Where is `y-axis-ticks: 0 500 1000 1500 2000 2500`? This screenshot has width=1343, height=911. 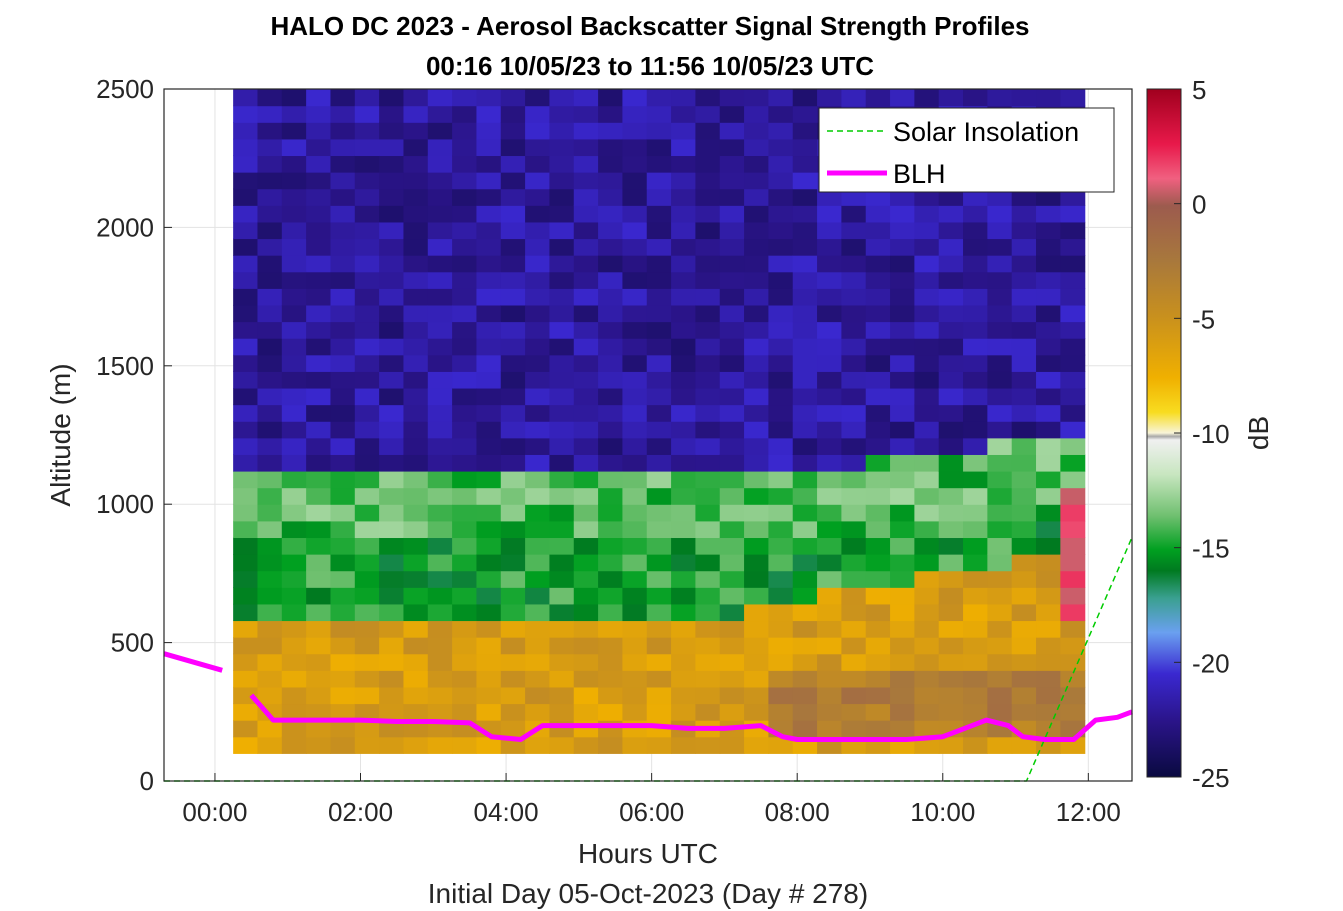
y-axis-ticks: 0 500 1000 1500 2000 2500 is located at coordinates (134, 435).